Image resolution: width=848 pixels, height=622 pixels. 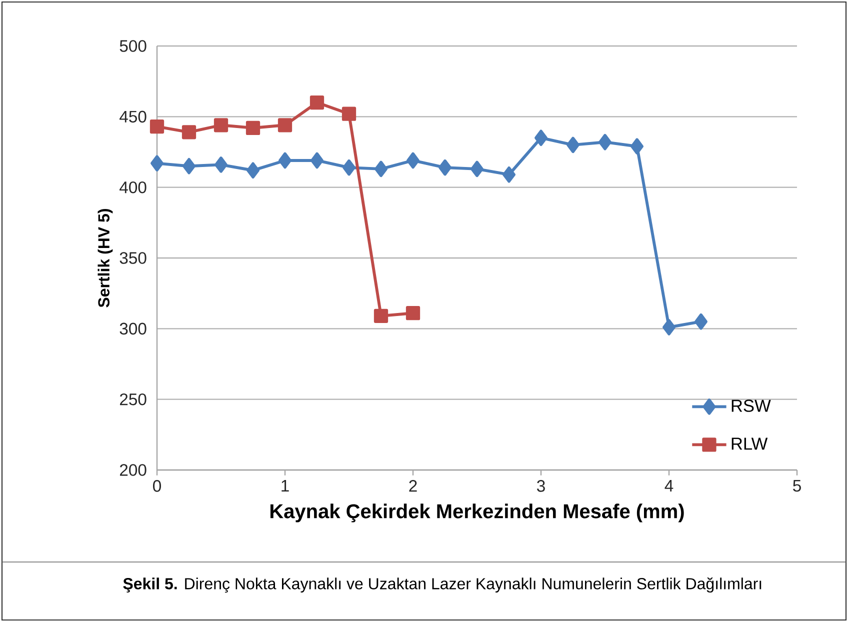 What do you see at coordinates (750, 444) in the screenshot?
I see `legend-label: RLW` at bounding box center [750, 444].